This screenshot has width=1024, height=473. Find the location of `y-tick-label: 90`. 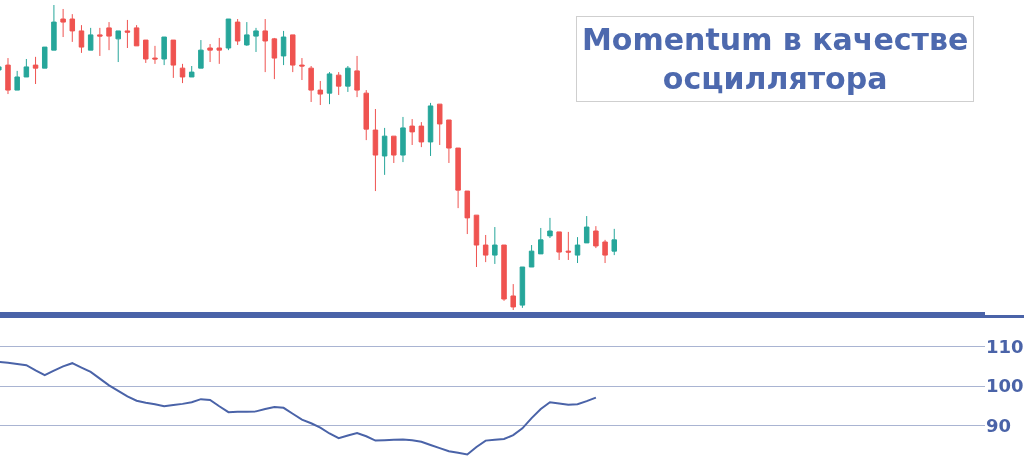

y-tick-label: 90 is located at coordinates (999, 425).